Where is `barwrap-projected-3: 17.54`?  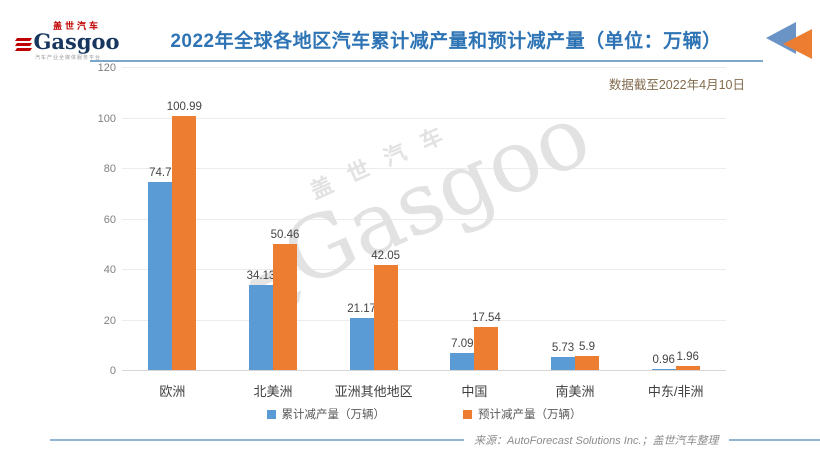 barwrap-projected-3: 17.54 is located at coordinates (486, 341).